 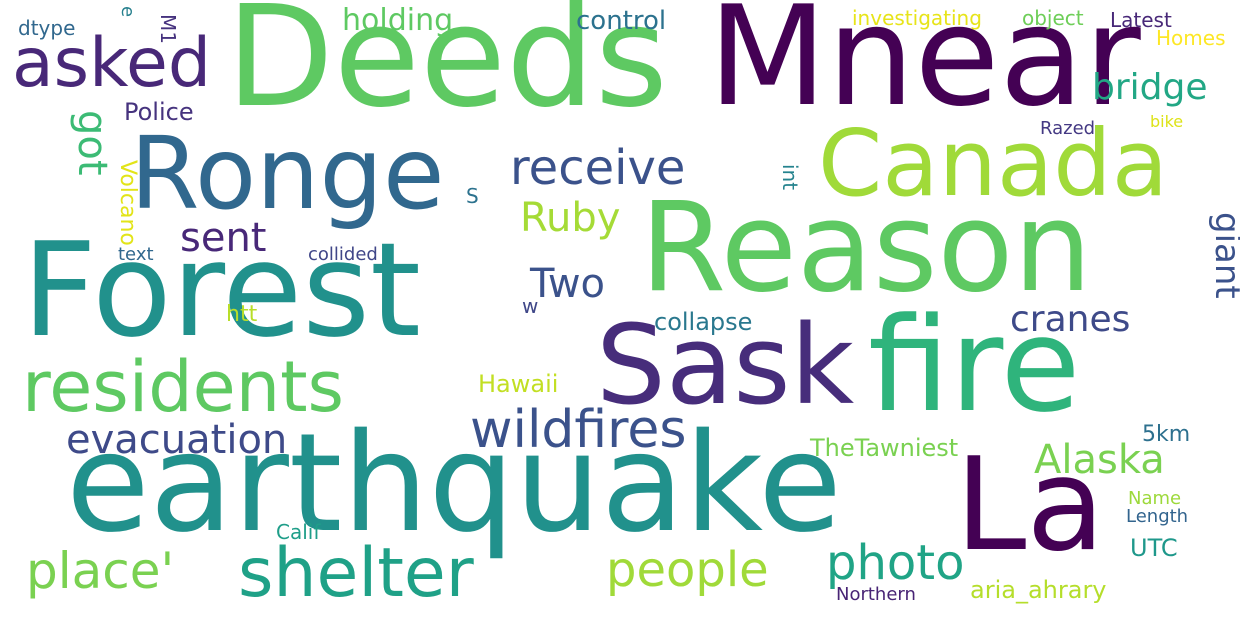 What do you see at coordinates (1070, 319) in the screenshot?
I see `word-cranes: cranes` at bounding box center [1070, 319].